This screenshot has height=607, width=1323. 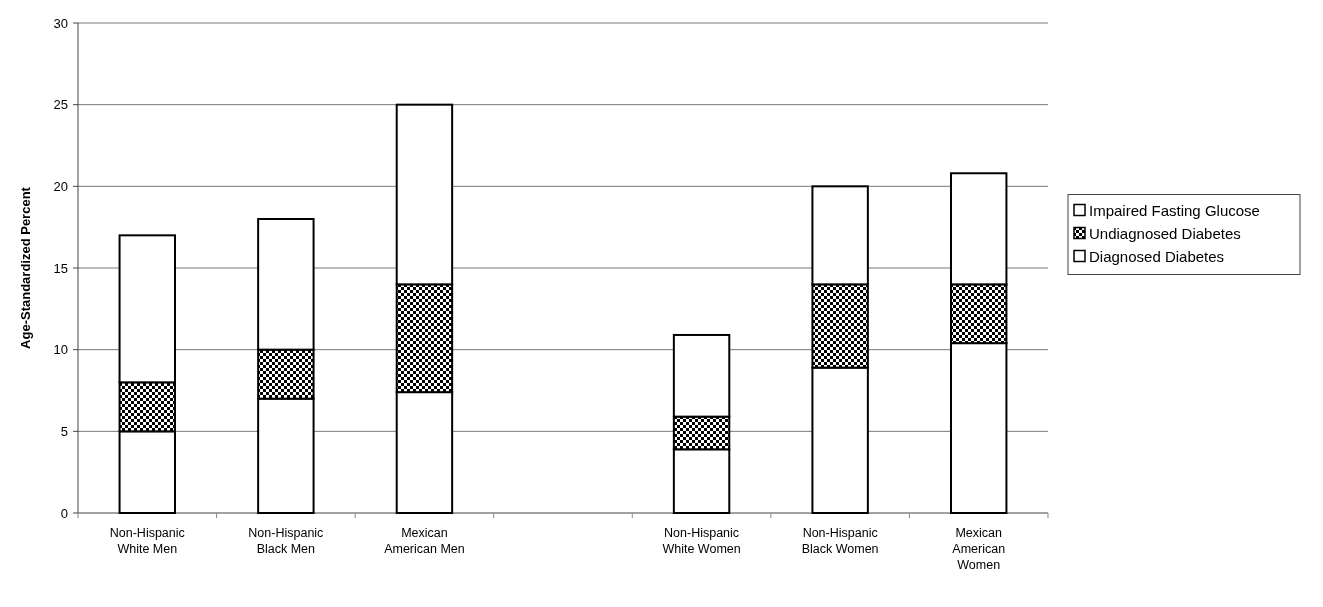 I want to click on x-tick-label: Non-Hispanic Black Men, so click(x=286, y=541).